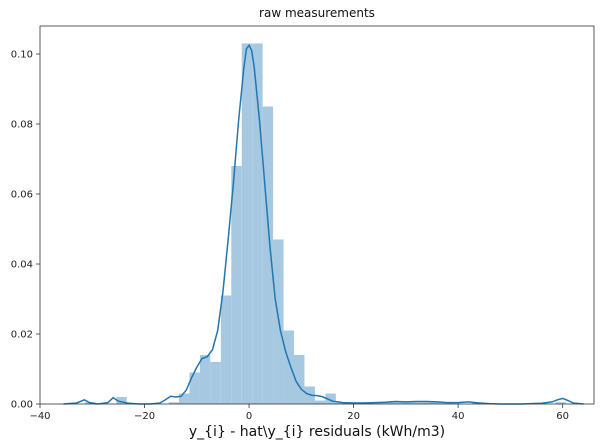 Image resolution: width=605 pixels, height=446 pixels. I want to click on y-axis: 0.00 0.02 0.04 0.06 0.08 0.10, so click(25, 230).